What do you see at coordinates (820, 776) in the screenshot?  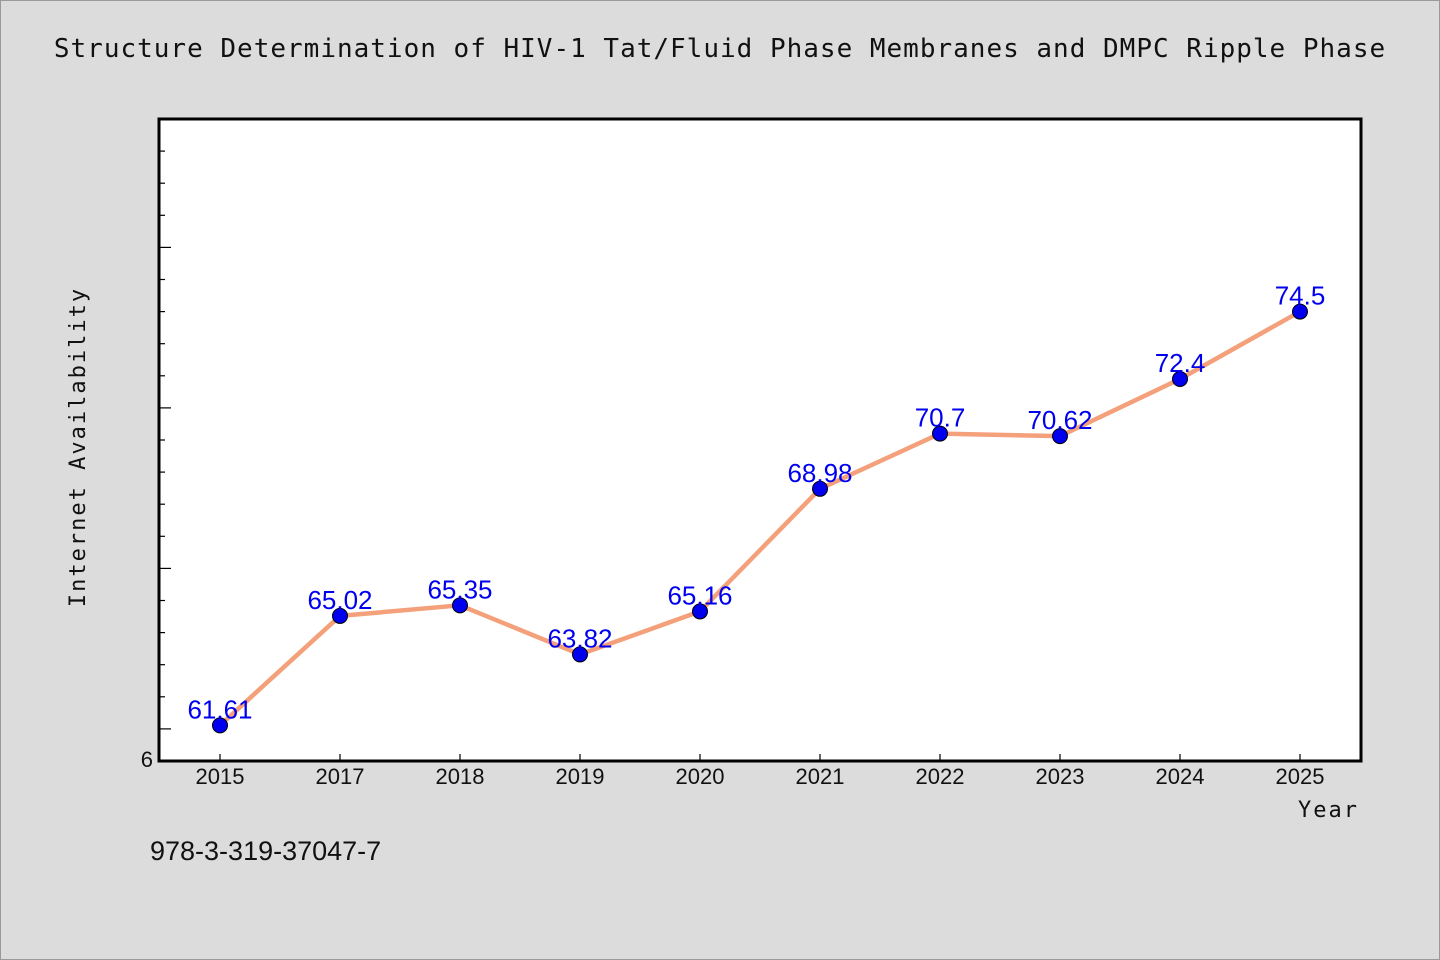 I see `x-tick-label: 2021` at bounding box center [820, 776].